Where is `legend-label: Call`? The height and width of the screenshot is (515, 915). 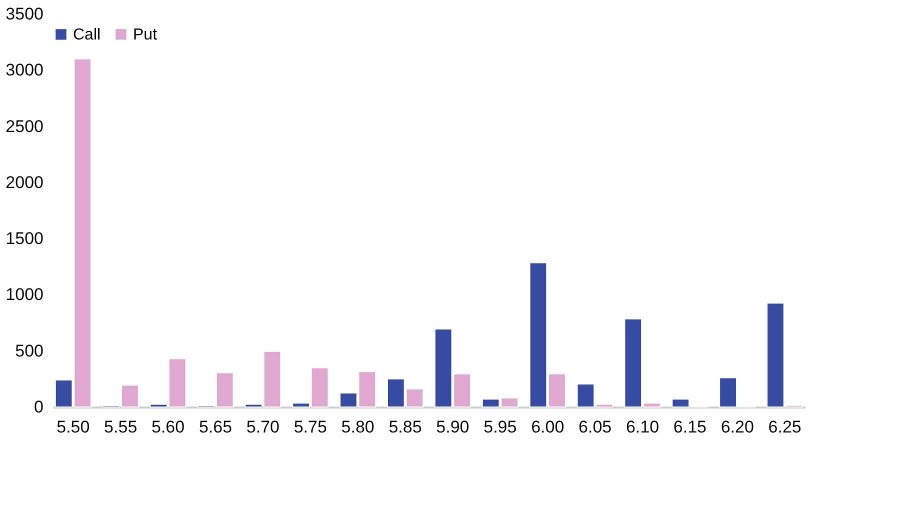
legend-label: Call is located at coordinates (87, 35).